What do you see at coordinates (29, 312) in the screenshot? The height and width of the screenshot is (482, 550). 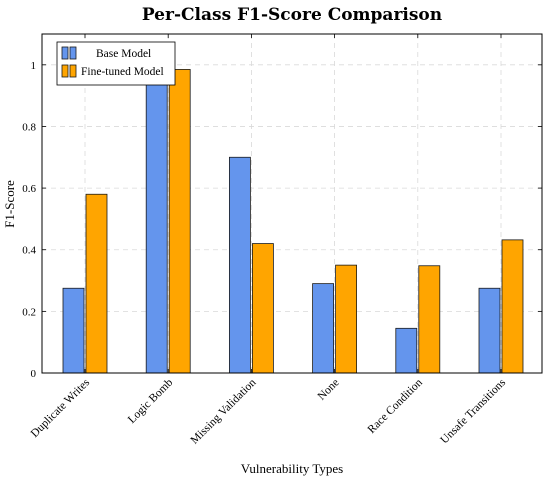 I see `y-tick-label: 0.2` at bounding box center [29, 312].